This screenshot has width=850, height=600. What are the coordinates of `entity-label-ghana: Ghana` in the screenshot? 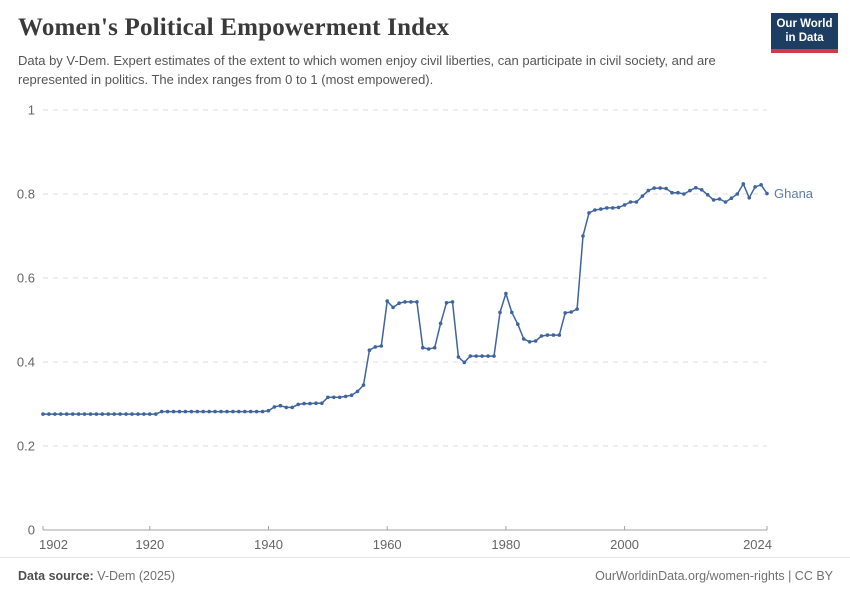 It's located at (794, 193).